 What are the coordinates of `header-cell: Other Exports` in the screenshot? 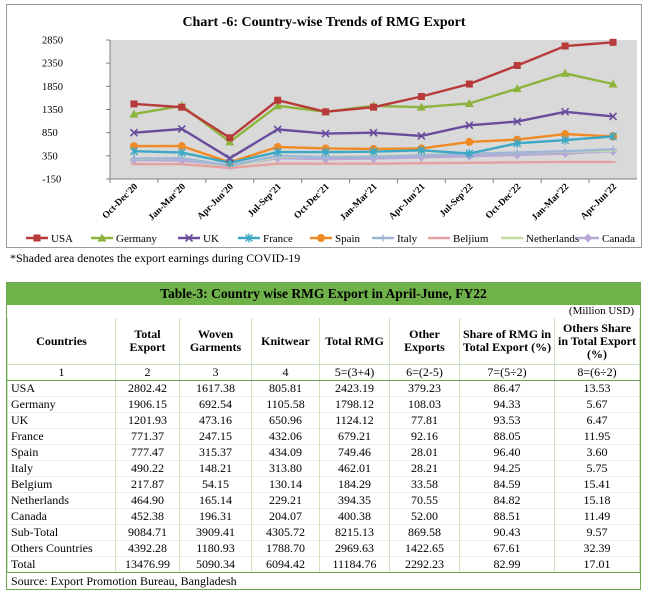 It's located at (424, 341).